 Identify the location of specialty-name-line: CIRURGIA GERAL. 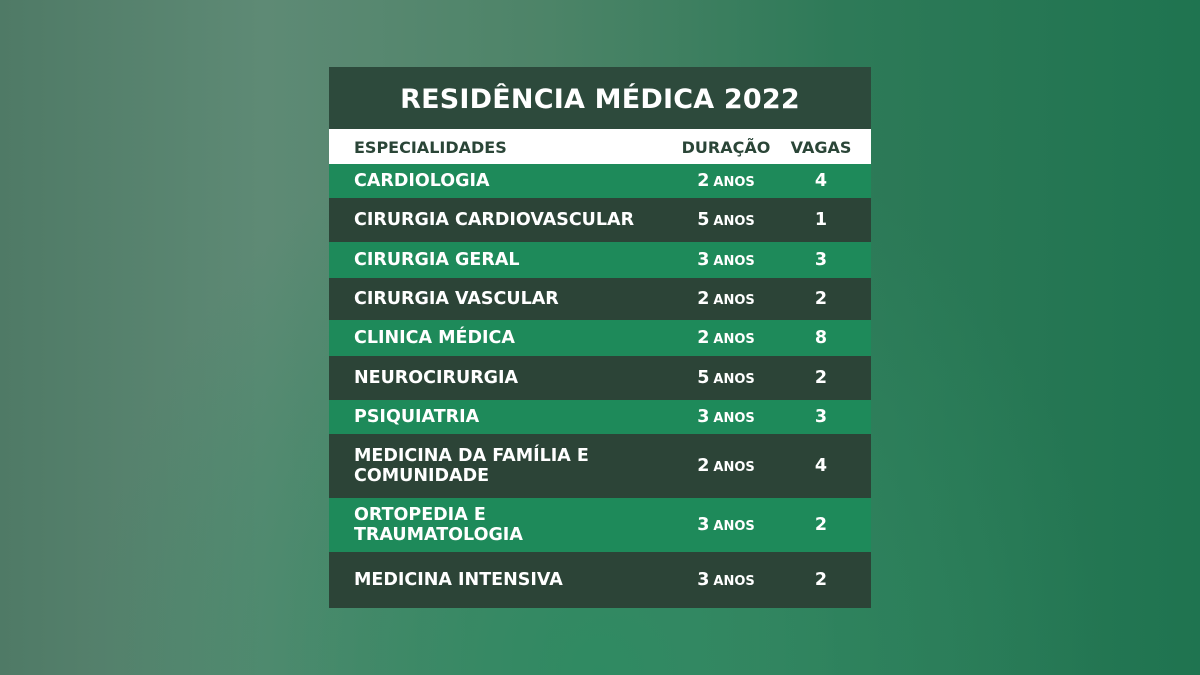
(437, 260).